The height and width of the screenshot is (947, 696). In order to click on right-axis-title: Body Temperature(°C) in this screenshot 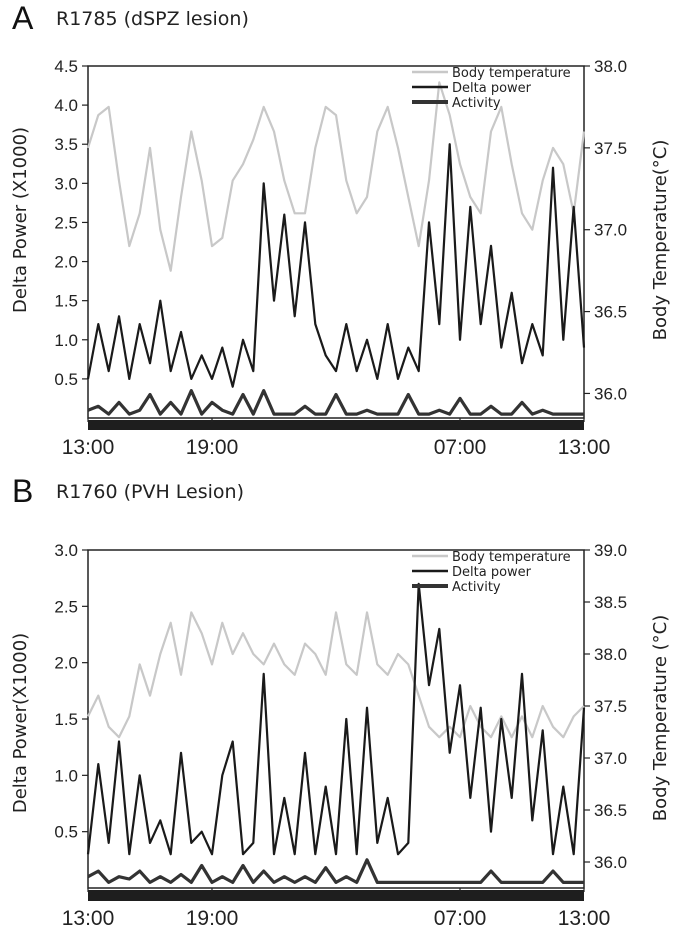, I will do `click(660, 240)`.